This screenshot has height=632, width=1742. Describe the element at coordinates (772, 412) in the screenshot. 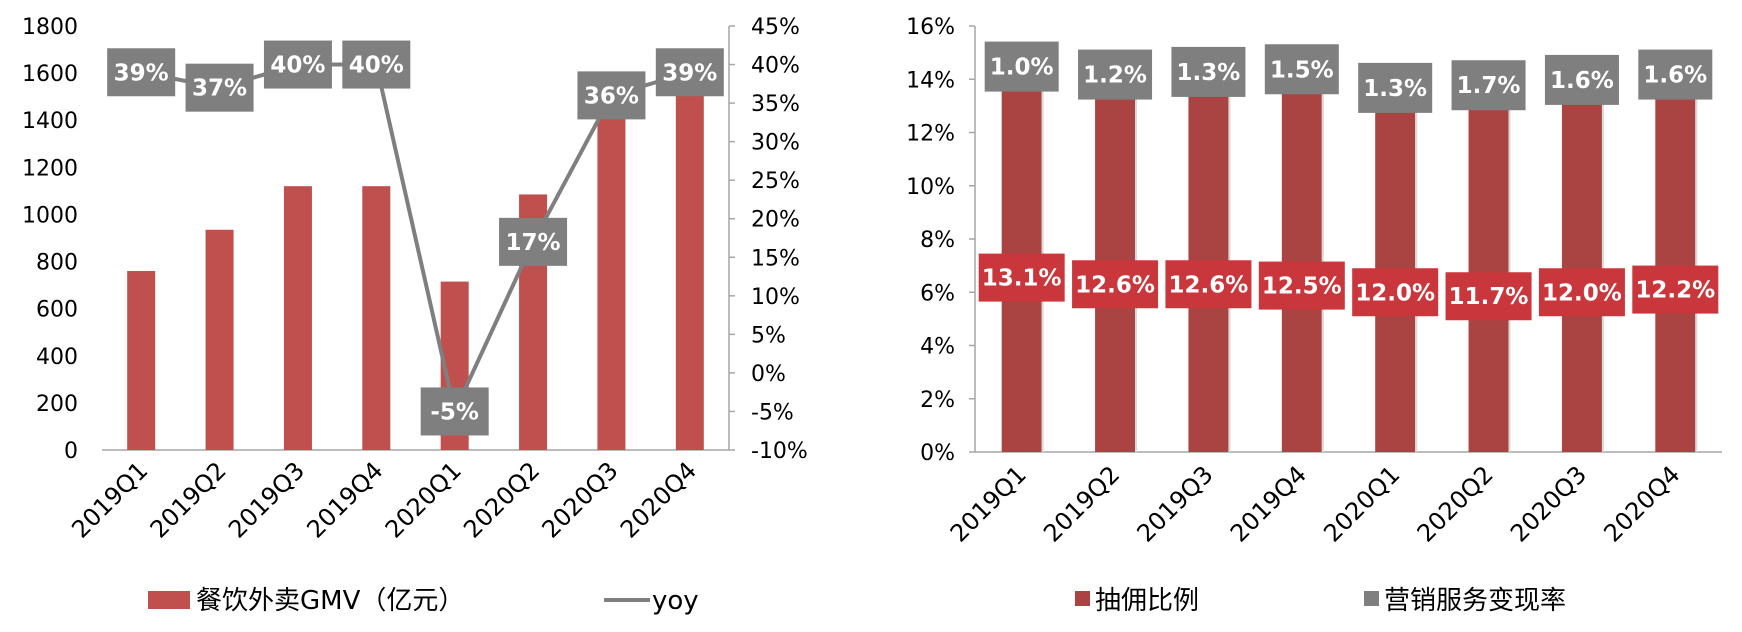

I see `y-tick-right: -5%` at that location.